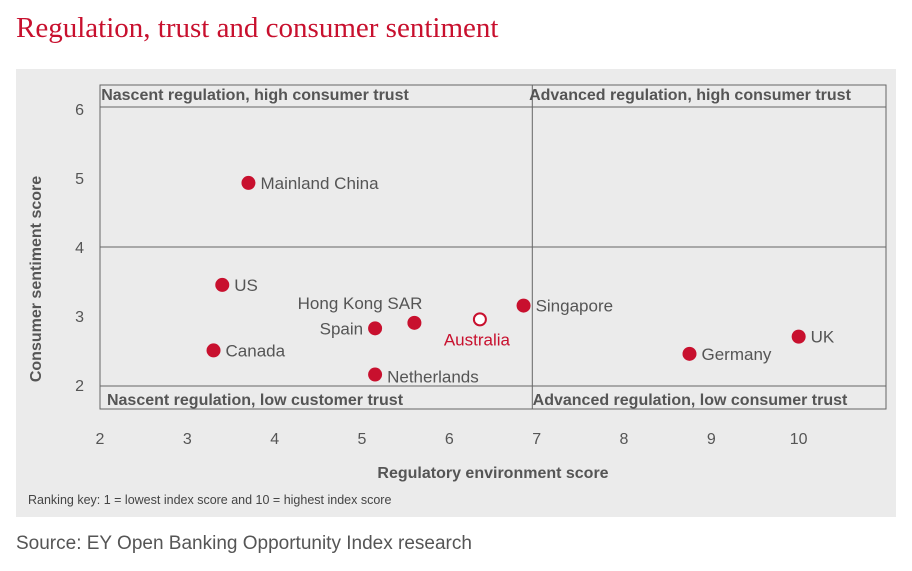 The width and height of the screenshot is (912, 571). What do you see at coordinates (257, 28) in the screenshot?
I see `chart-title: Regulation, trust and consumer sentiment` at bounding box center [257, 28].